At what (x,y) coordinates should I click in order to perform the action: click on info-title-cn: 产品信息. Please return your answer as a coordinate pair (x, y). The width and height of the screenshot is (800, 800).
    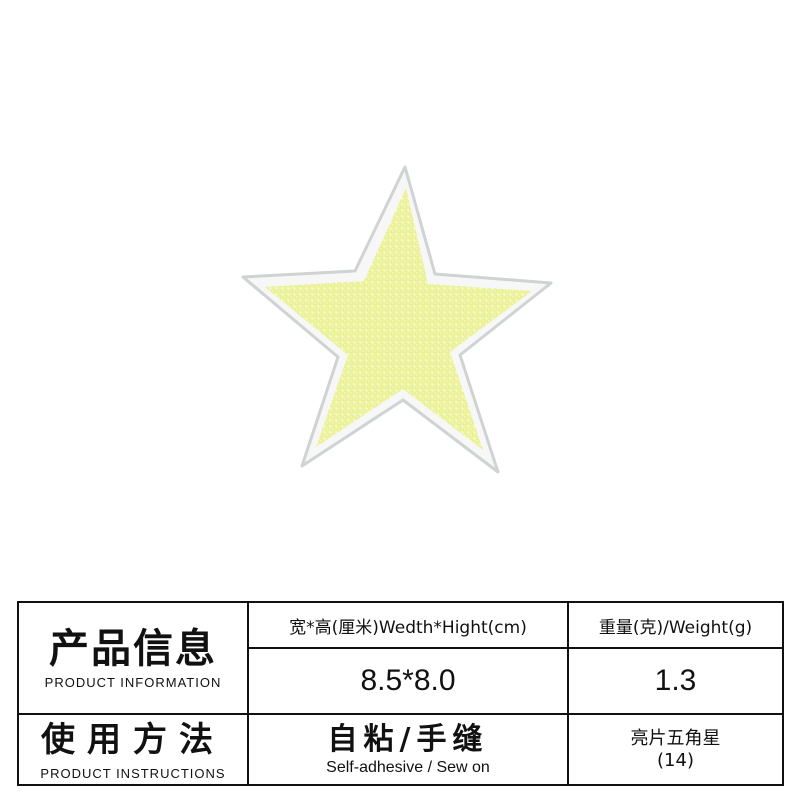
    Looking at the image, I should click on (133, 648).